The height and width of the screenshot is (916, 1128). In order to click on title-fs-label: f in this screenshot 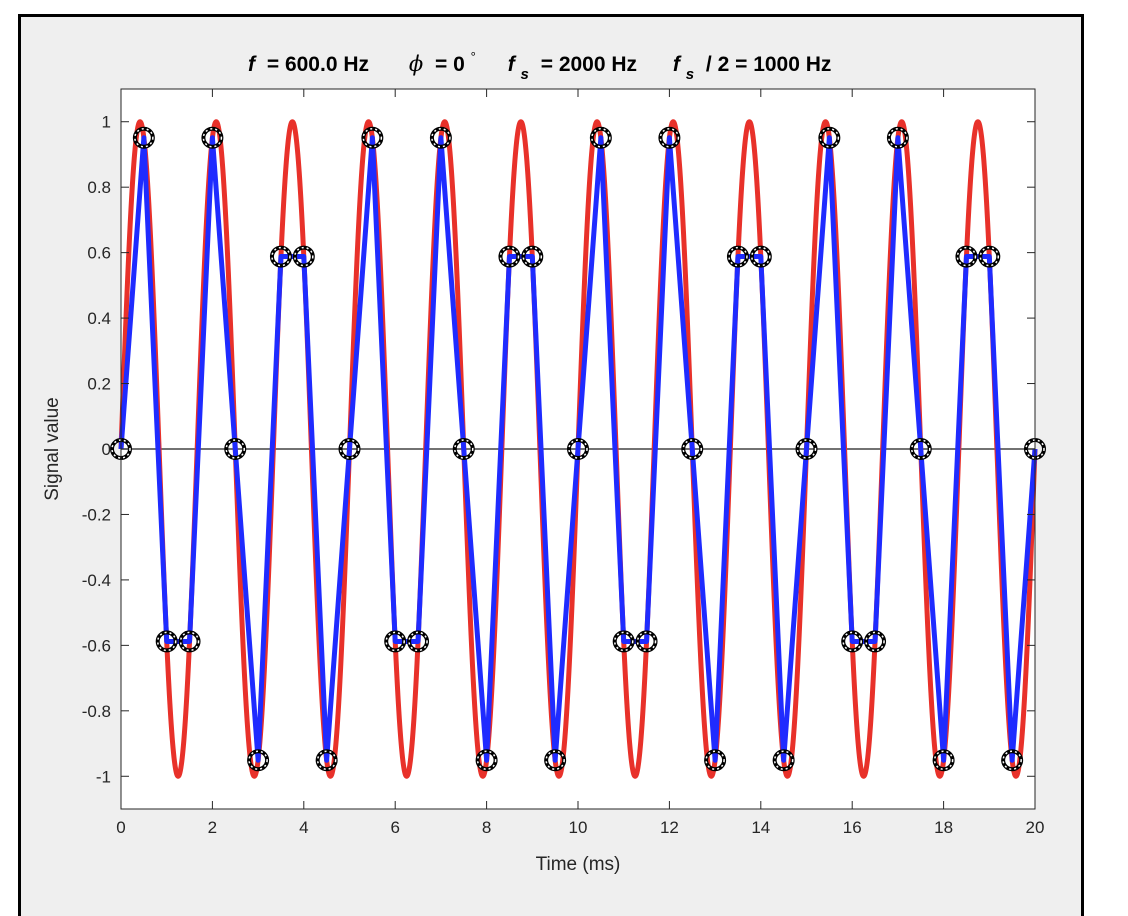, I will do `click(512, 64)`.